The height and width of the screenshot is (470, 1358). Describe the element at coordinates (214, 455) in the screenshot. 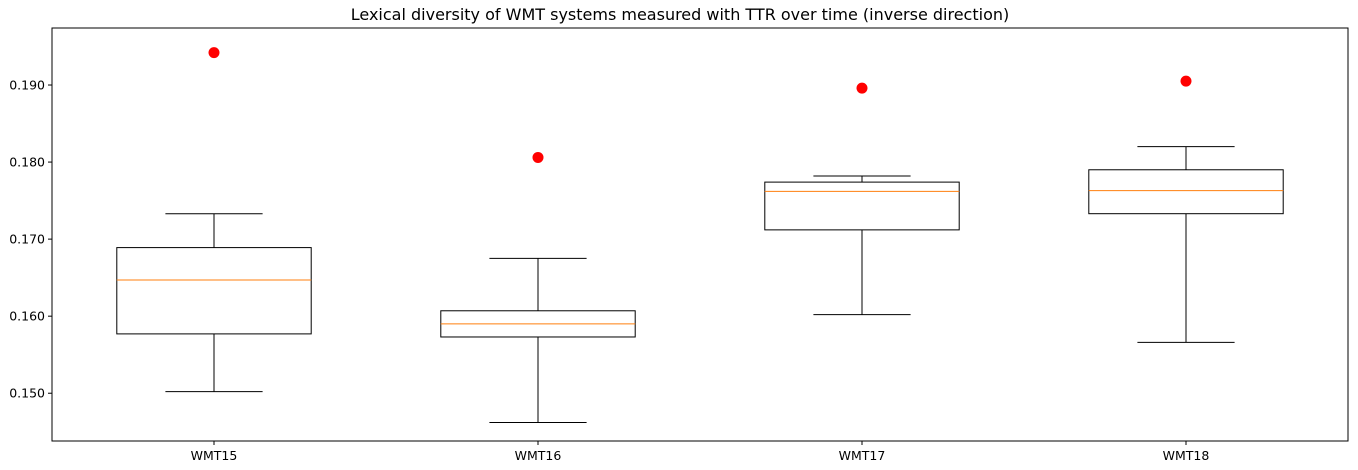

I see `x-tick-label: WMT15` at that location.